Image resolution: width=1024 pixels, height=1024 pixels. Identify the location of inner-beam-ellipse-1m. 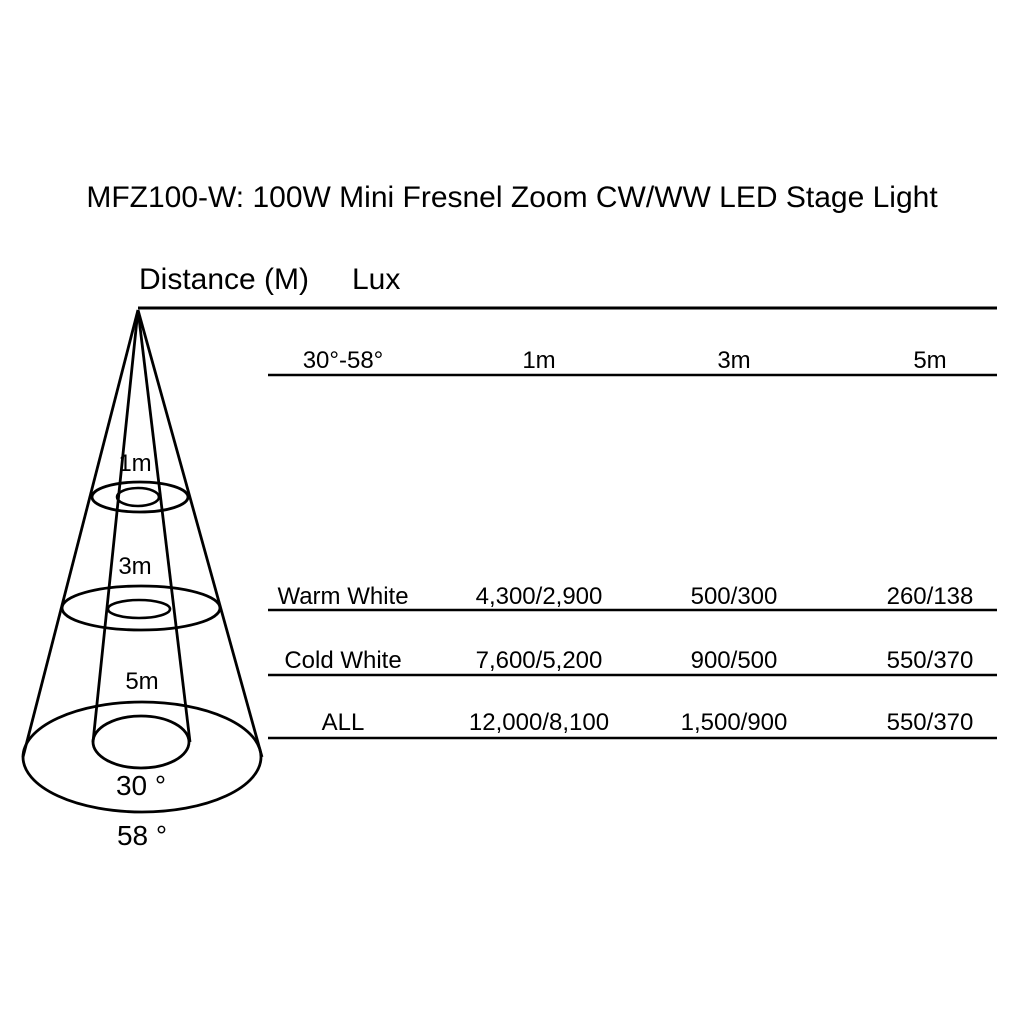
(138, 497).